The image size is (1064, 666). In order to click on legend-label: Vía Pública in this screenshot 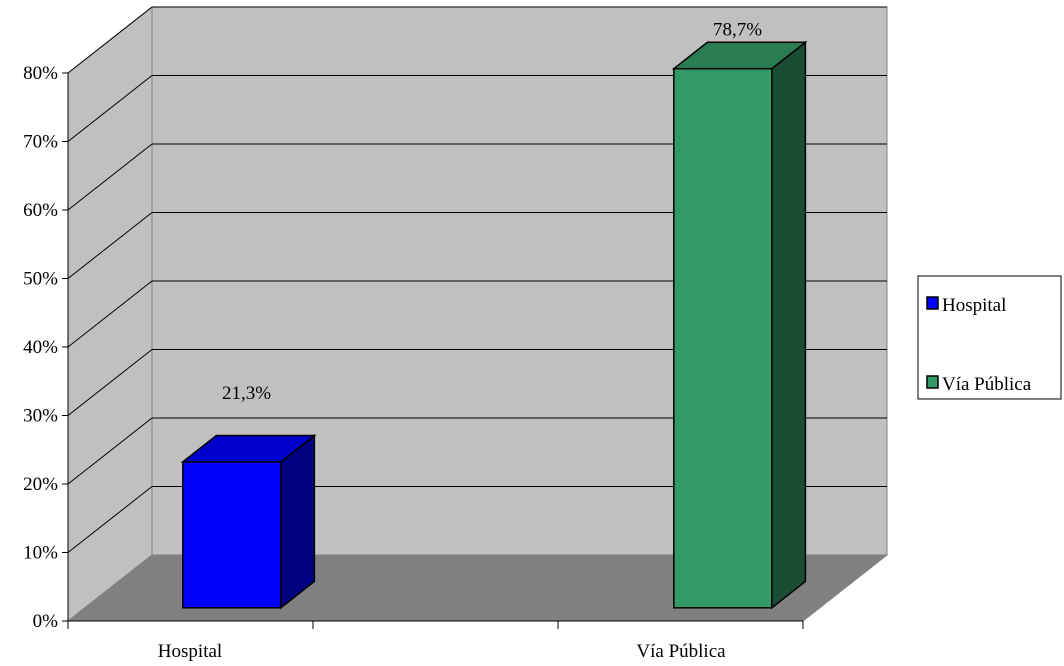, I will do `click(987, 384)`.